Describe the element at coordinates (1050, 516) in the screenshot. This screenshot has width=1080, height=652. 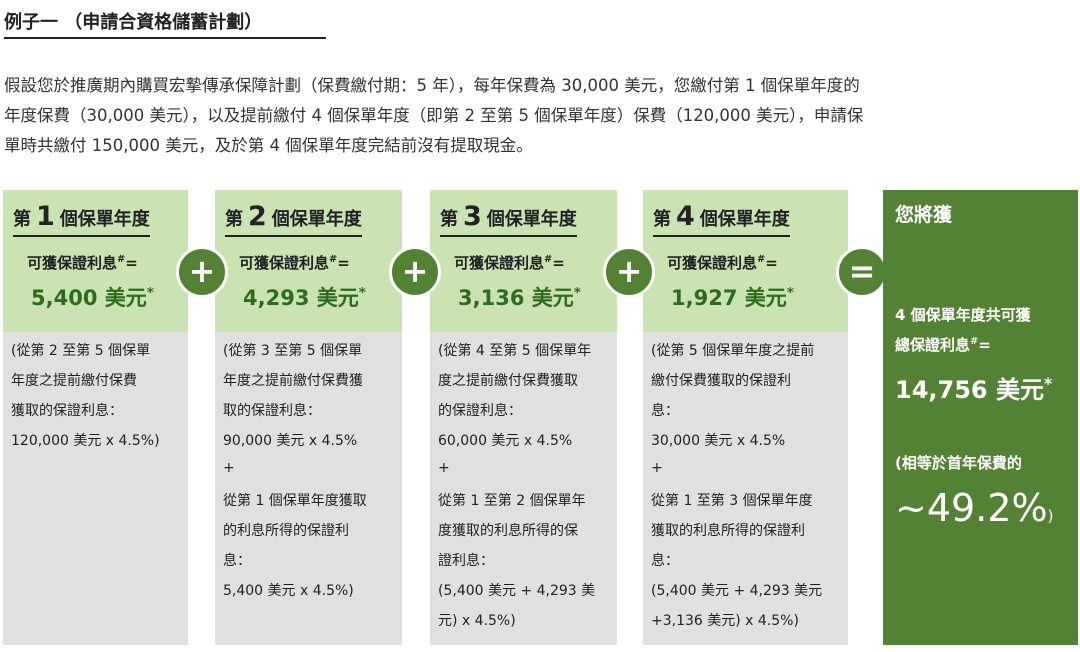
I see `close: )` at that location.